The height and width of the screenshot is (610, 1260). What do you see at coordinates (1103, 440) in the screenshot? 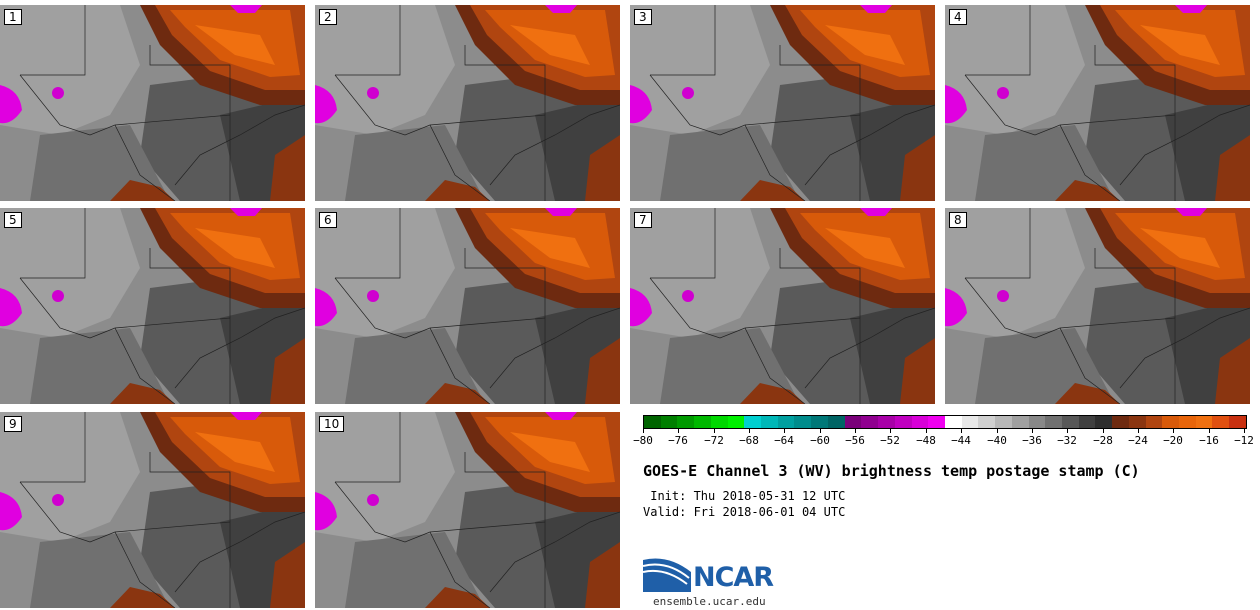
I see `colorbar-tick-label: −28` at bounding box center [1103, 440].